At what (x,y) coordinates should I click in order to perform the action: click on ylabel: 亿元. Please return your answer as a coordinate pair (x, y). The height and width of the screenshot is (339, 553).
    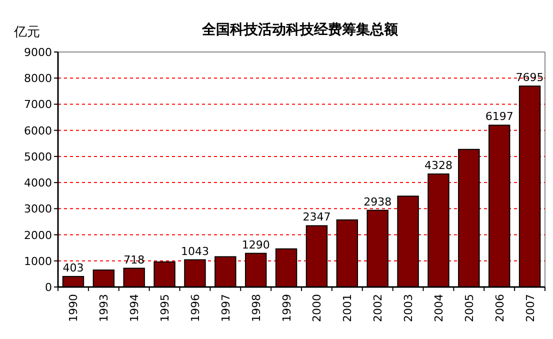
    Looking at the image, I should click on (27, 32).